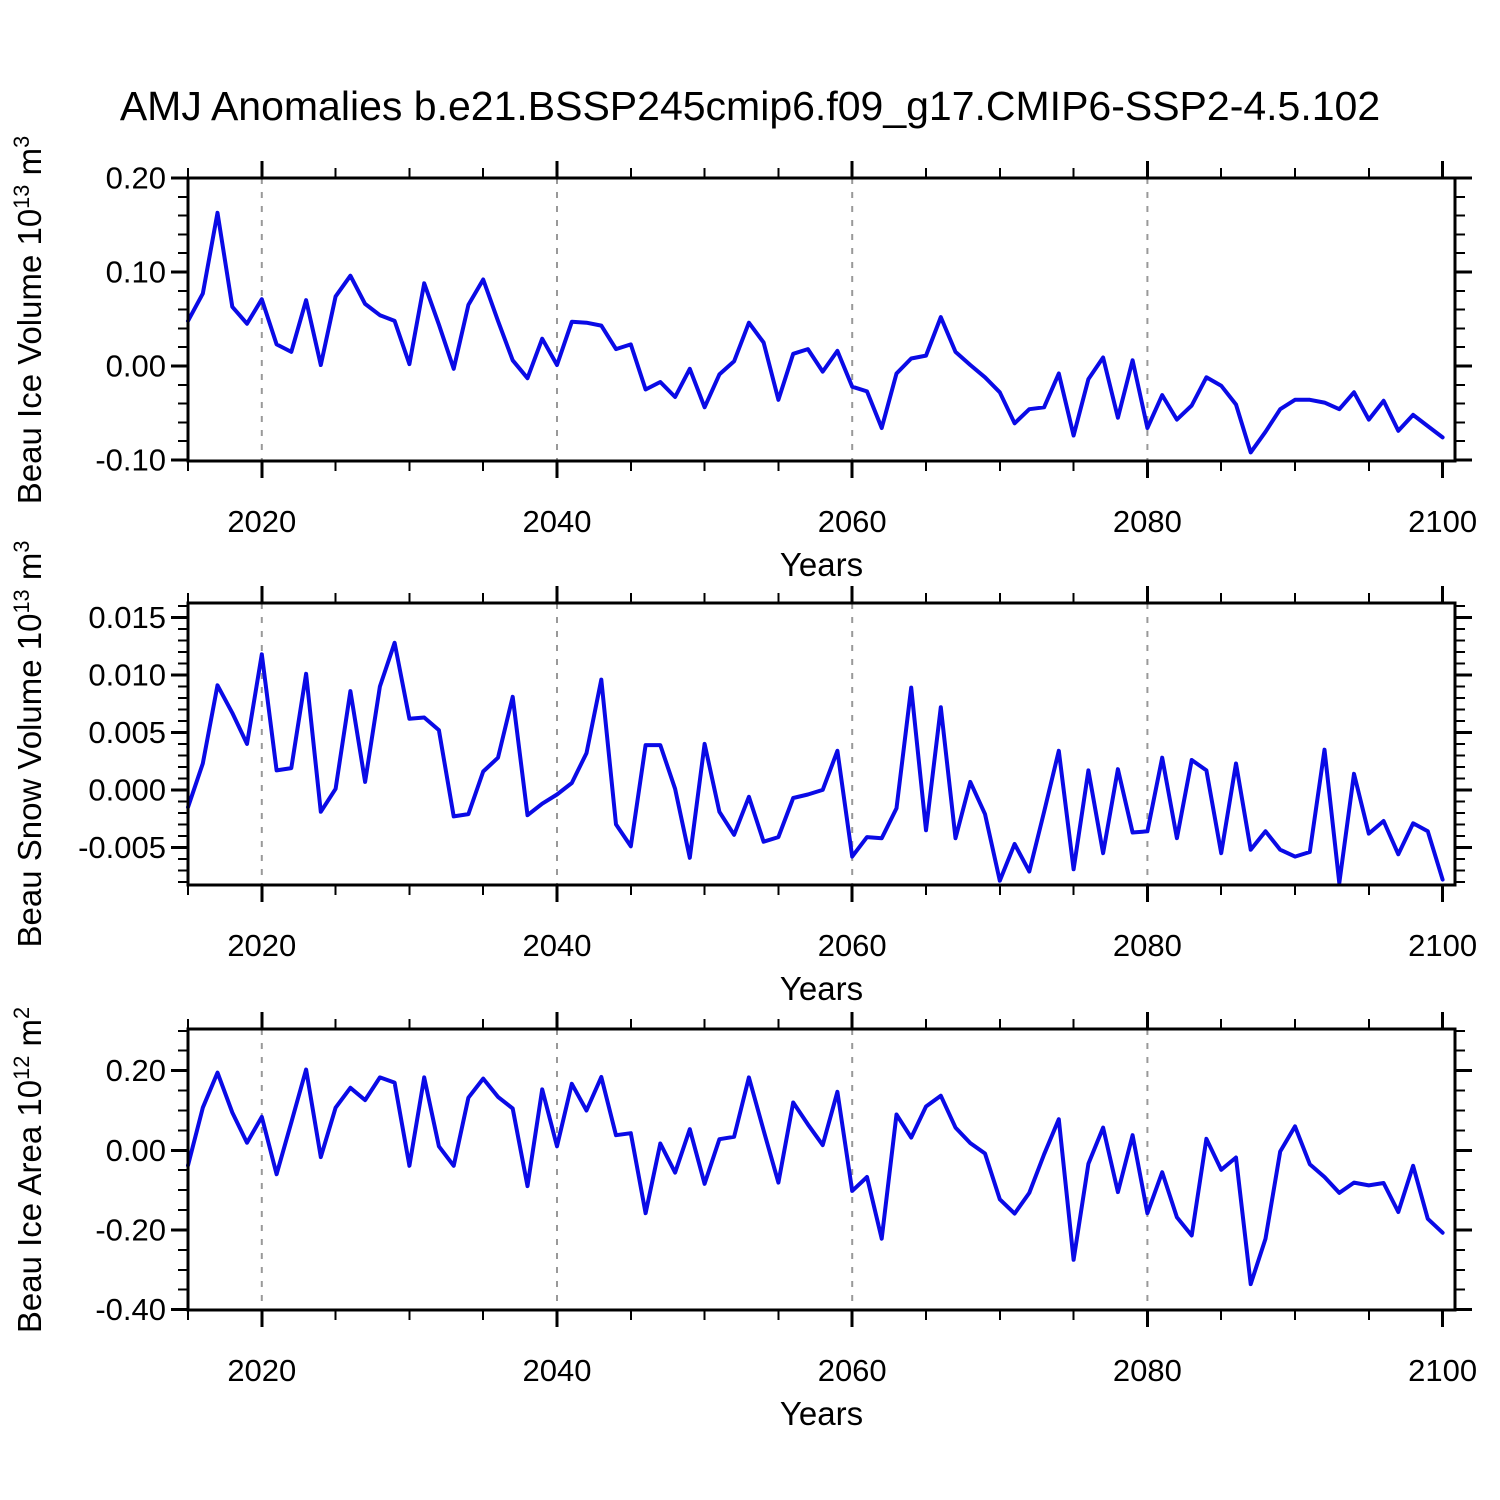 The width and height of the screenshot is (1500, 1500). Describe the element at coordinates (821, 564) in the screenshot. I see `x-axis-label-years-panel1: Years` at that location.